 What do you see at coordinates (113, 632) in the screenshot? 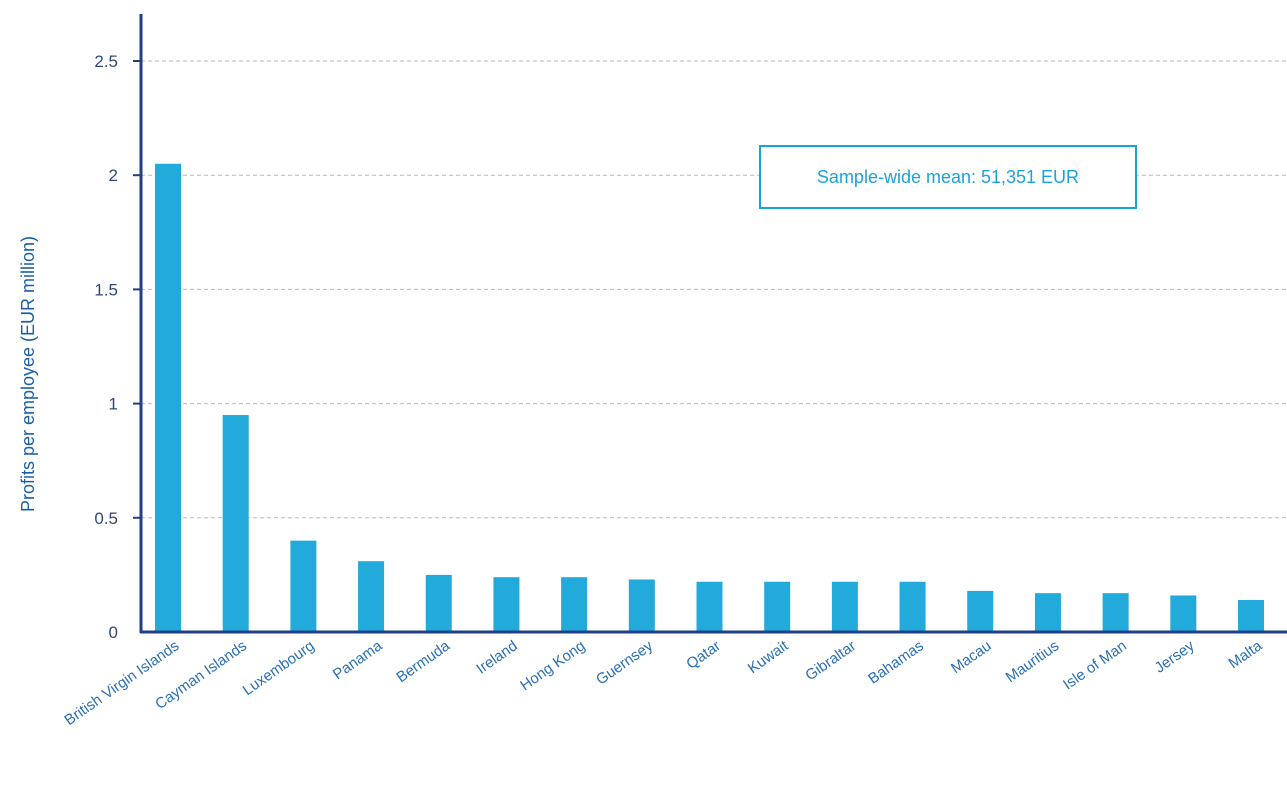
I see `y-tick-label: 0` at bounding box center [113, 632].